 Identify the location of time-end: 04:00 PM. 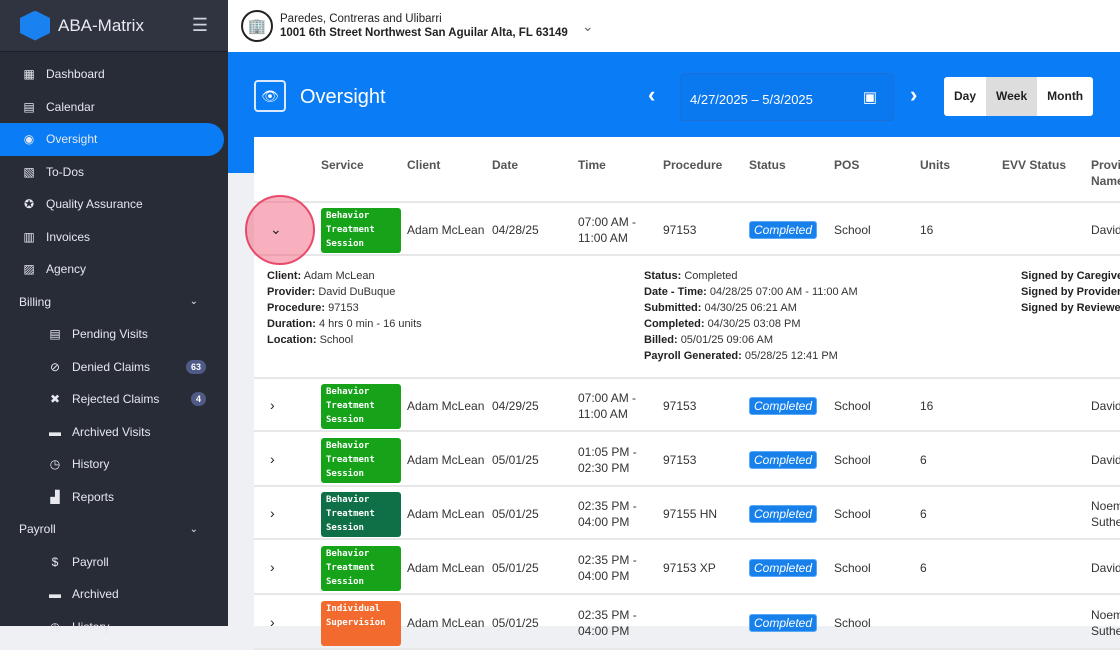
(604, 631).